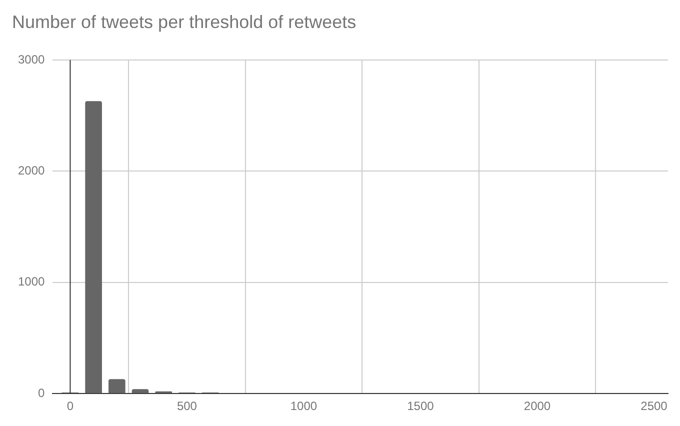  What do you see at coordinates (420, 406) in the screenshot?
I see `x-tick-label: 1500` at bounding box center [420, 406].